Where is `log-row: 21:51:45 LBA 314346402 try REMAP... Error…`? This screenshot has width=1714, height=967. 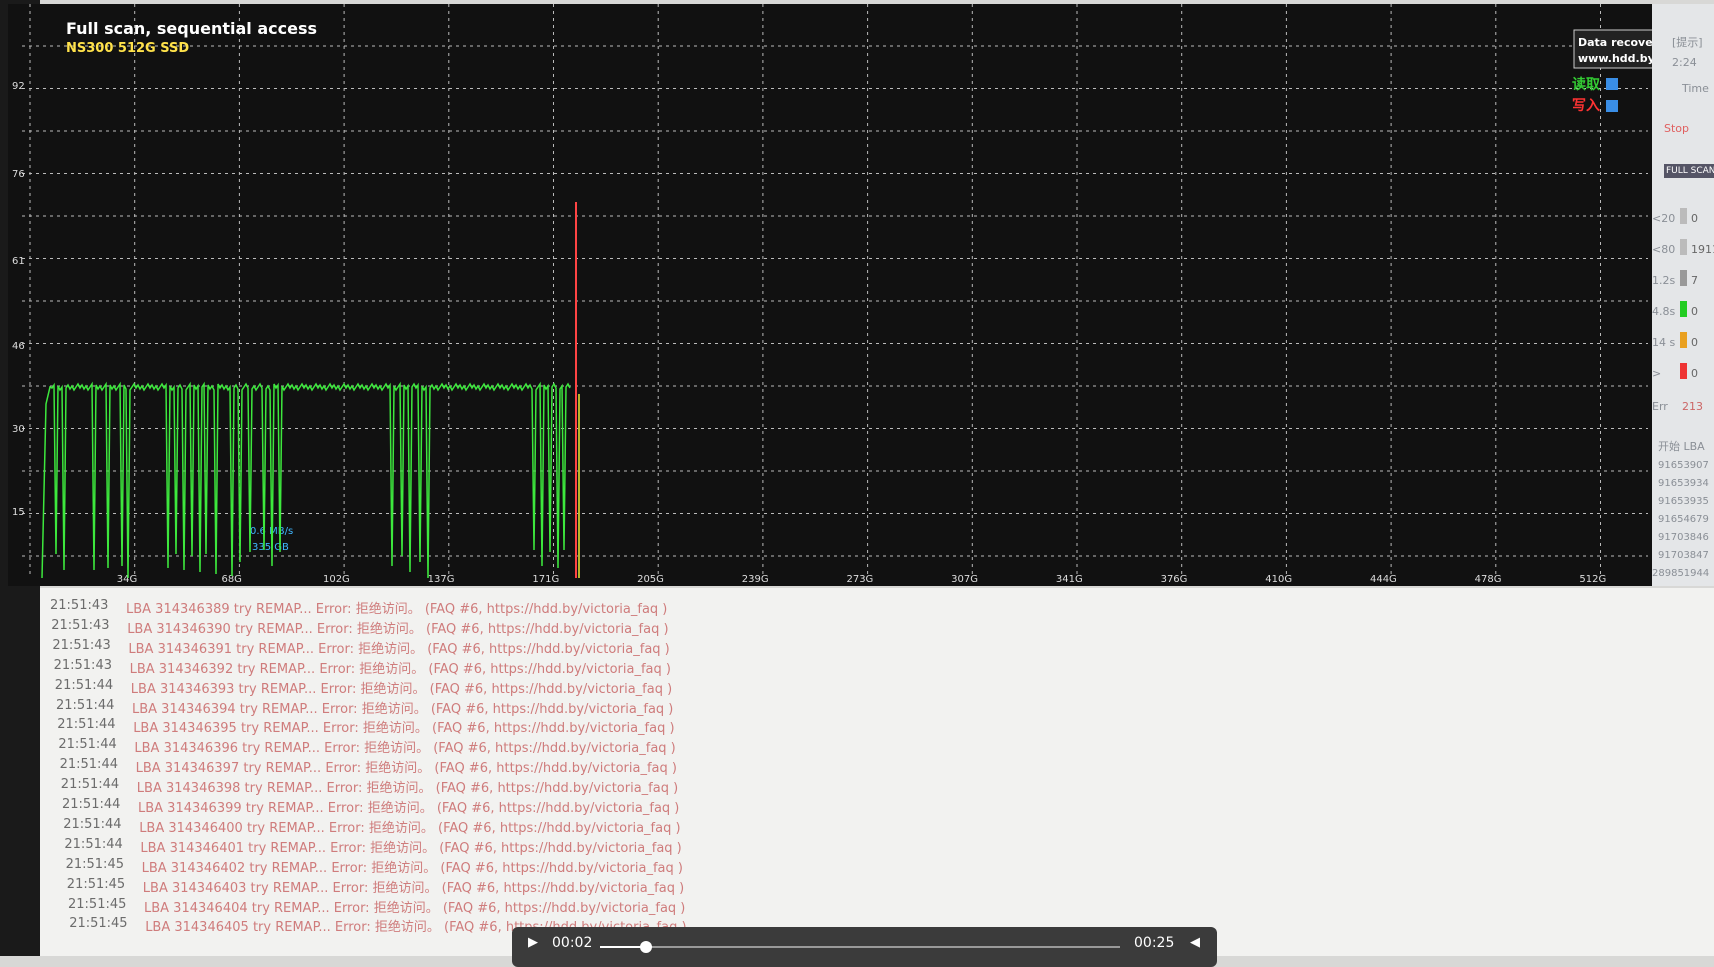 log-row: 21:51:45 LBA 314346402 try REMAP... Error… is located at coordinates (374, 866).